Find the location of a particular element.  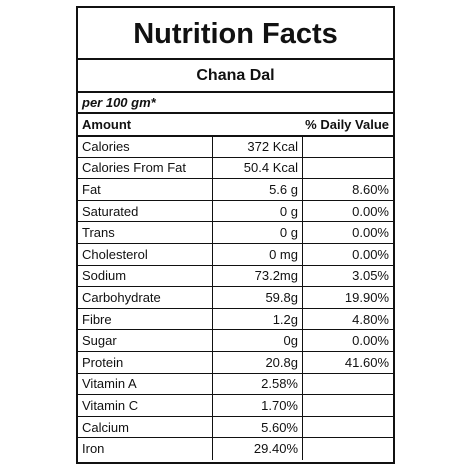

nutrient-name: Trans is located at coordinates (145, 233).